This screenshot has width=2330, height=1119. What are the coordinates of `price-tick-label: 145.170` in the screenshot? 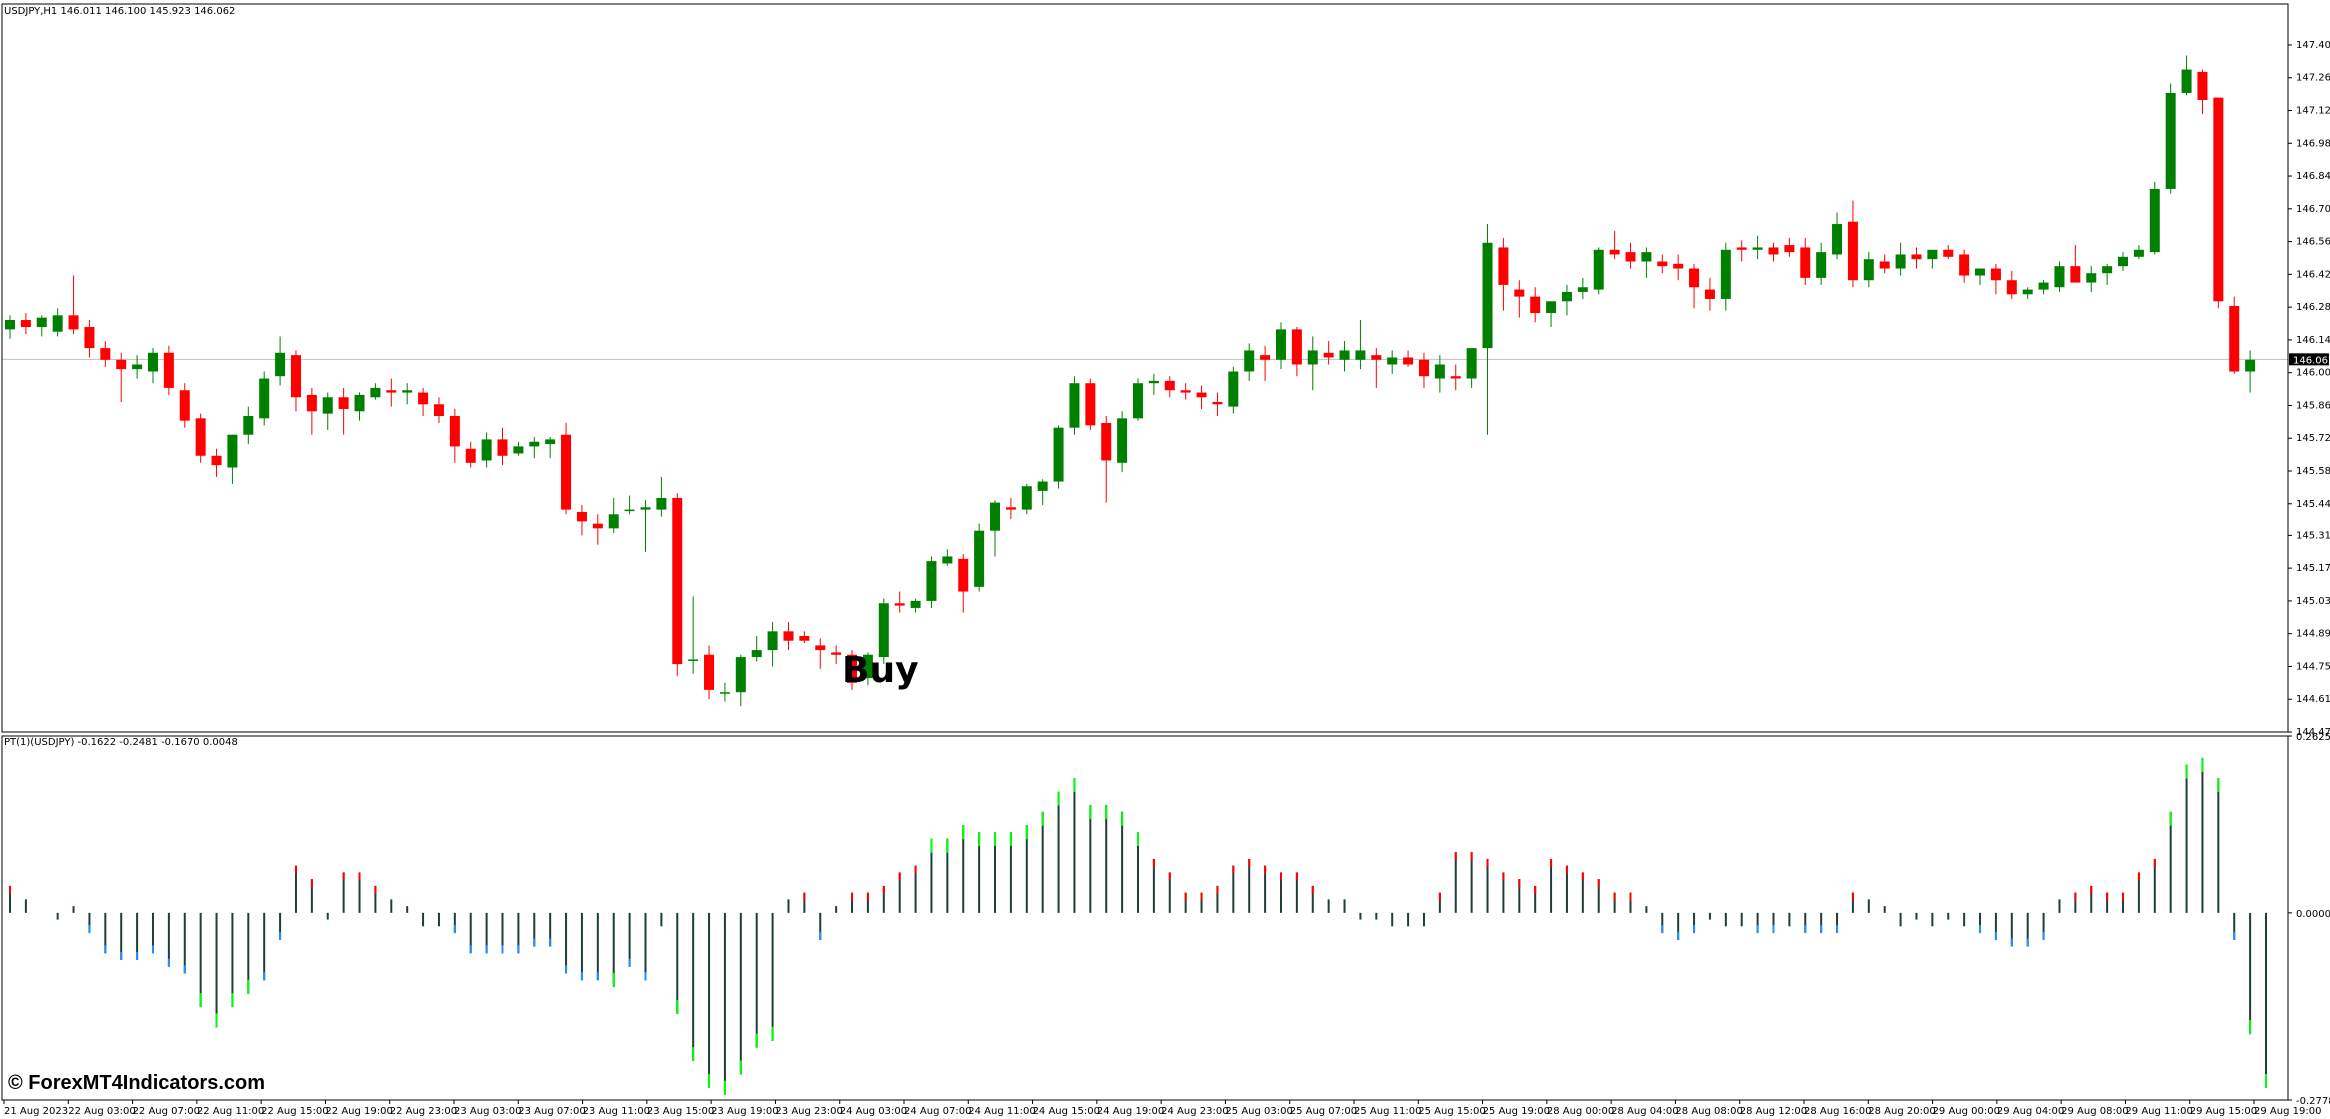 It's located at (2313, 568).